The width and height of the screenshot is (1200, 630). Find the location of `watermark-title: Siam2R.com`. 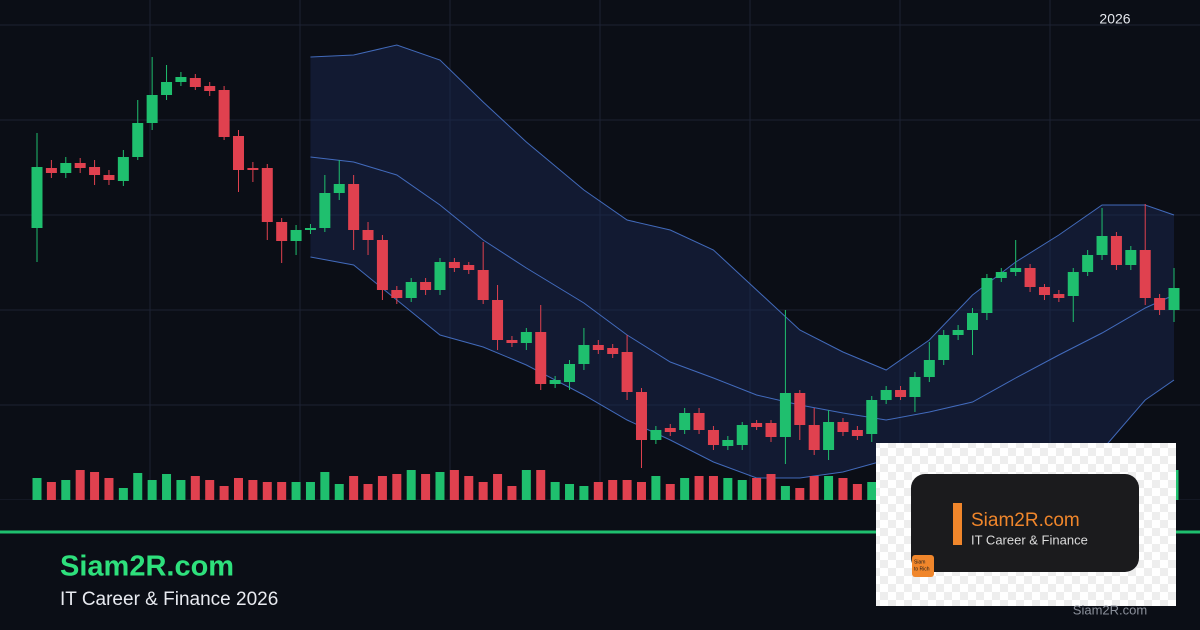

watermark-title: Siam2R.com is located at coordinates (1025, 520).